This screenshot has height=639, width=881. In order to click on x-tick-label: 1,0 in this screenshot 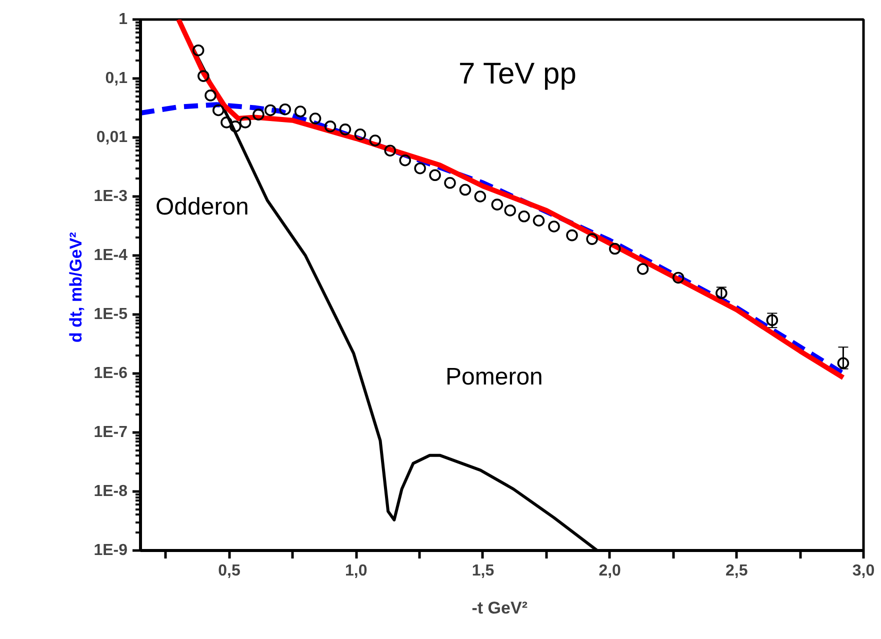, I will do `click(356, 571)`.